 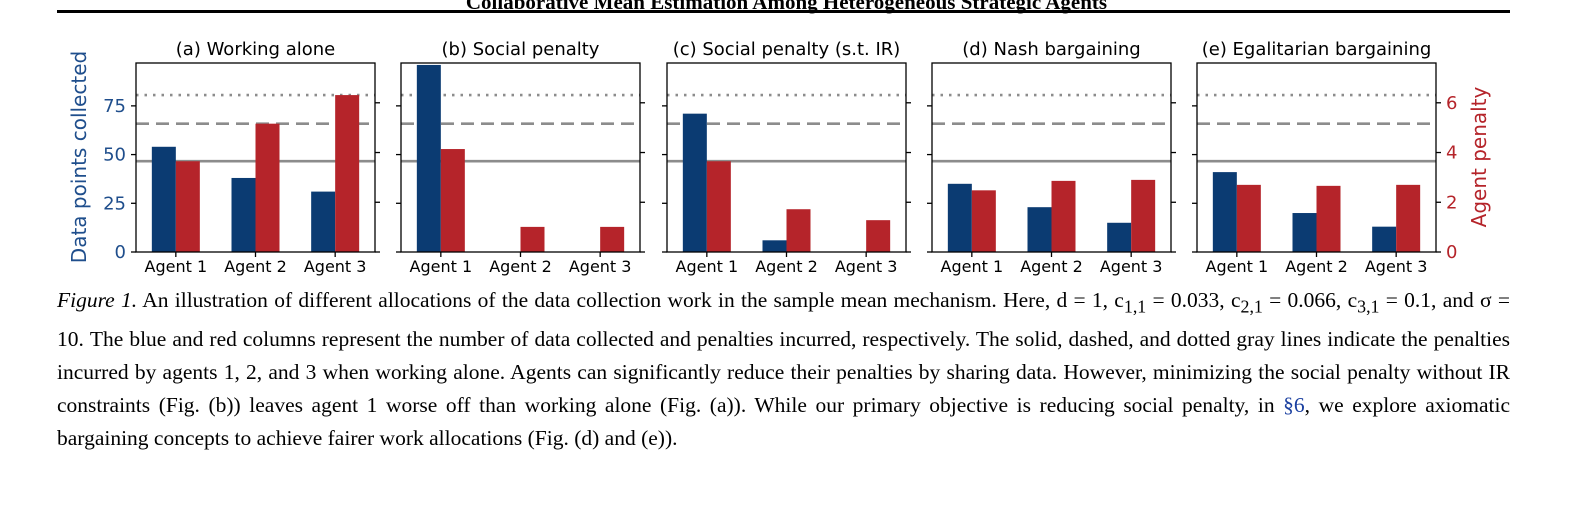 What do you see at coordinates (1294, 405) in the screenshot?
I see `section-link: §6` at bounding box center [1294, 405].